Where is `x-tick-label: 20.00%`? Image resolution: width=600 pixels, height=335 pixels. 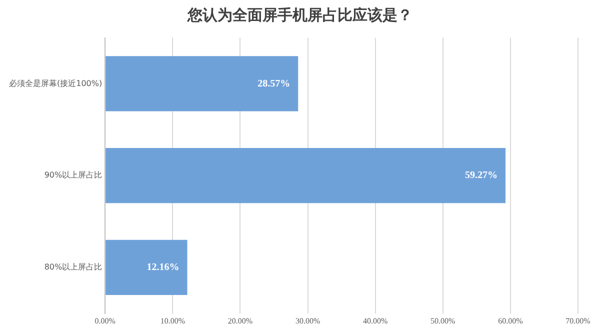 x-tick-label: 20.00% is located at coordinates (240, 321).